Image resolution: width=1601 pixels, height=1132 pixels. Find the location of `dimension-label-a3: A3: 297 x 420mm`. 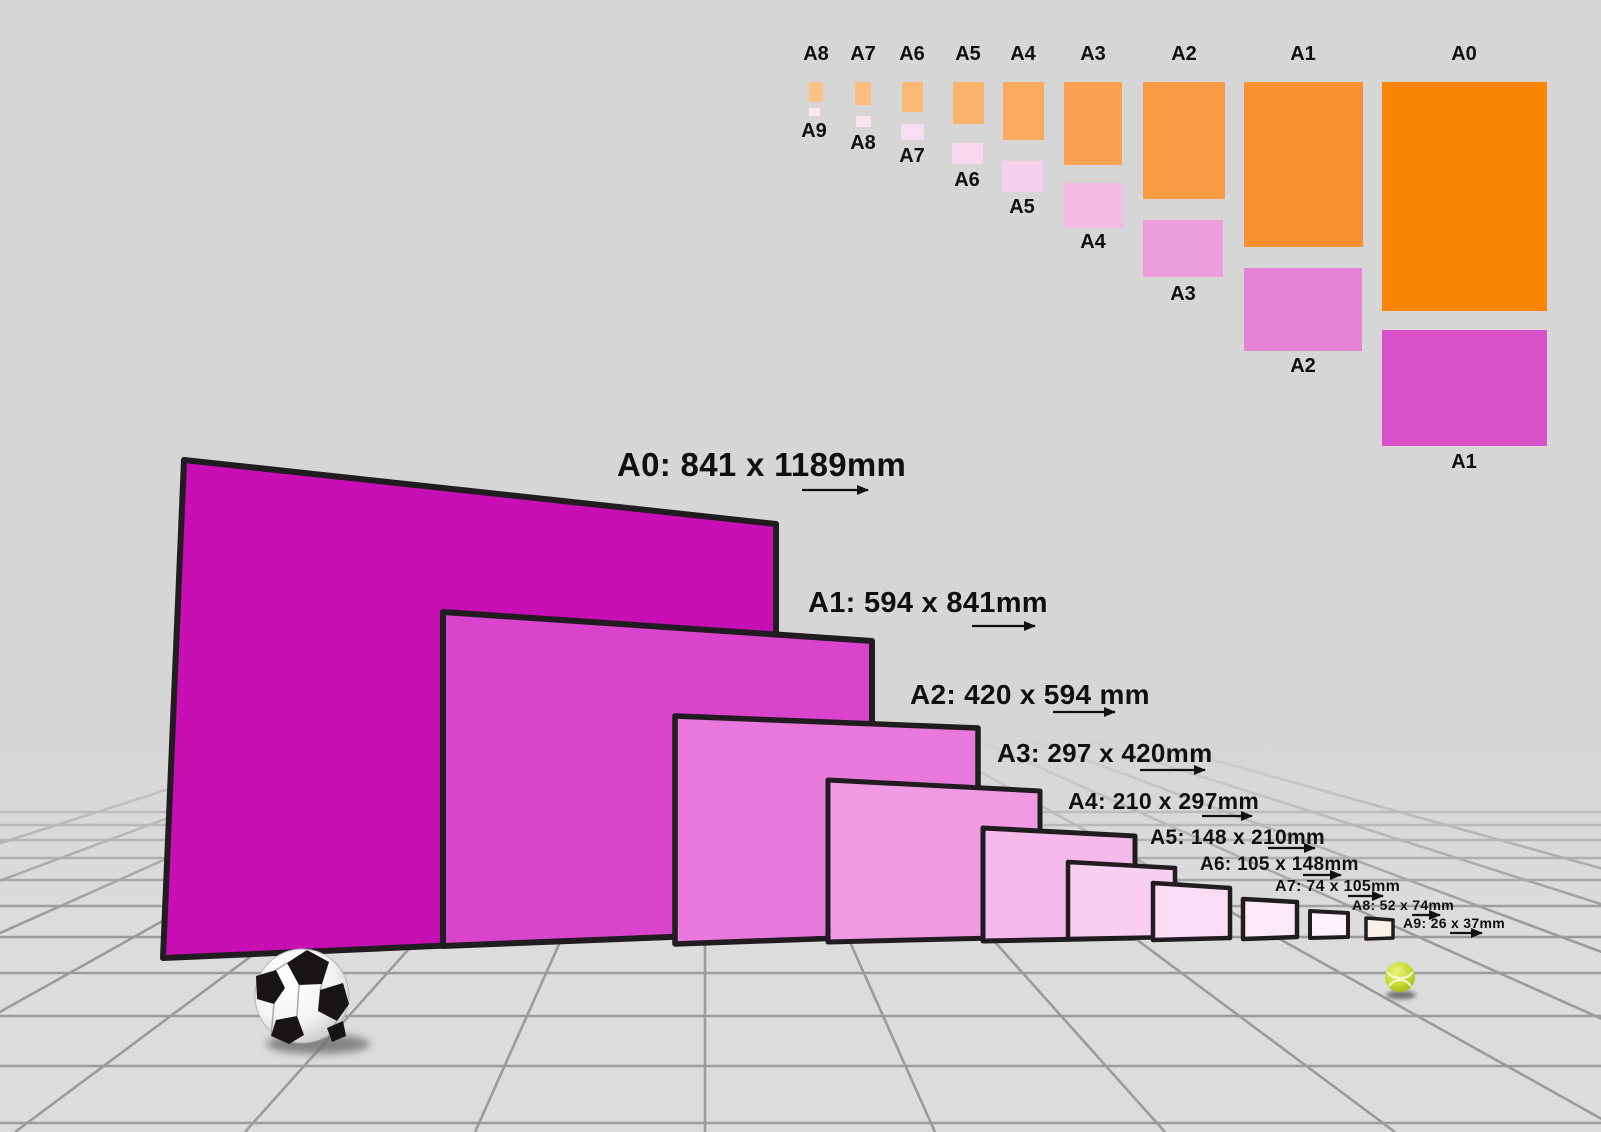

dimension-label-a3: A3: 297 x 420mm is located at coordinates (1105, 753).